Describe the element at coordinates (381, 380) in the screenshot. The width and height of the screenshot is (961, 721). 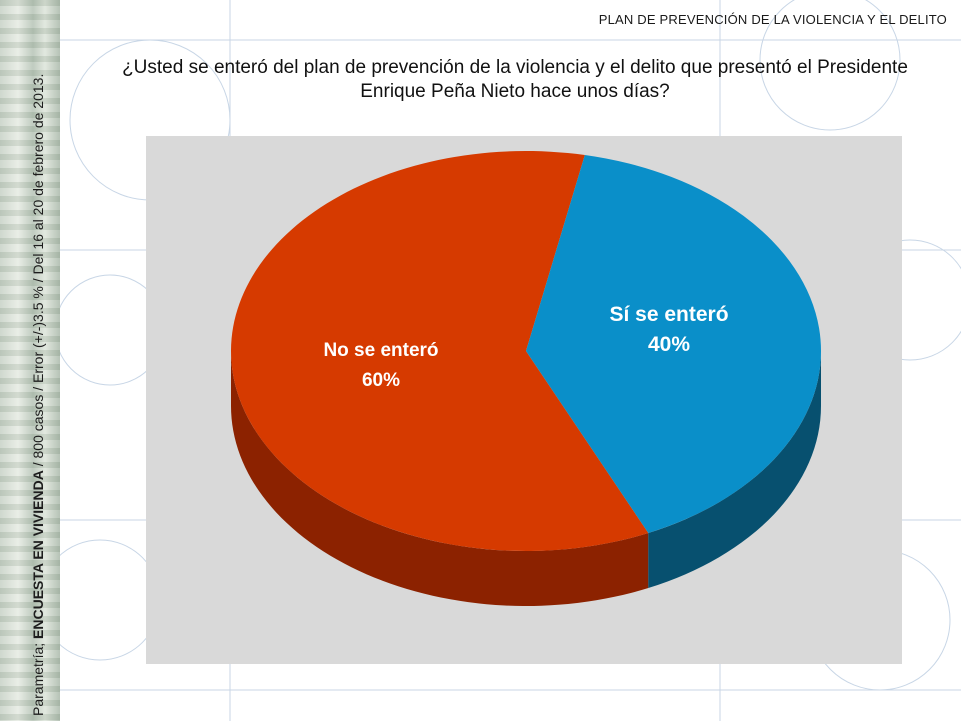
I see `slice-value-no-se-entero: 60%` at that location.